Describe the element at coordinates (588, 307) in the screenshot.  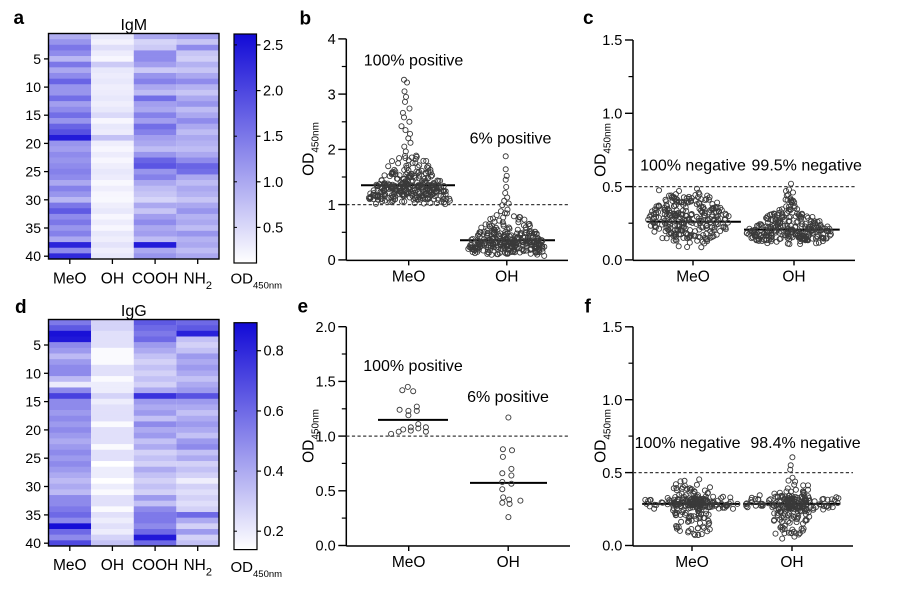
I see `svg-text: f` at that location.